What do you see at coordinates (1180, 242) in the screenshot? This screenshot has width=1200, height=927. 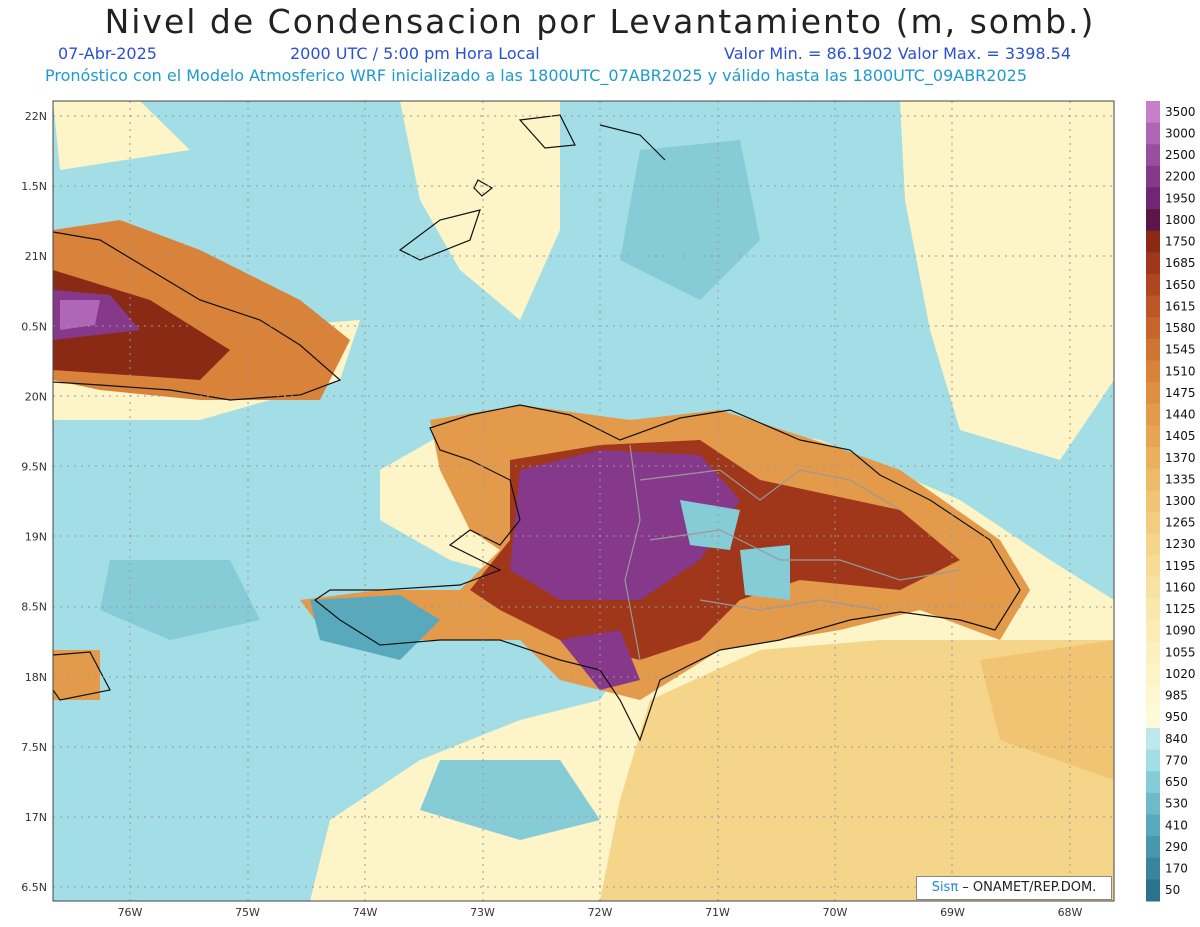 I see `colorbar-label: 1750` at bounding box center [1180, 242].